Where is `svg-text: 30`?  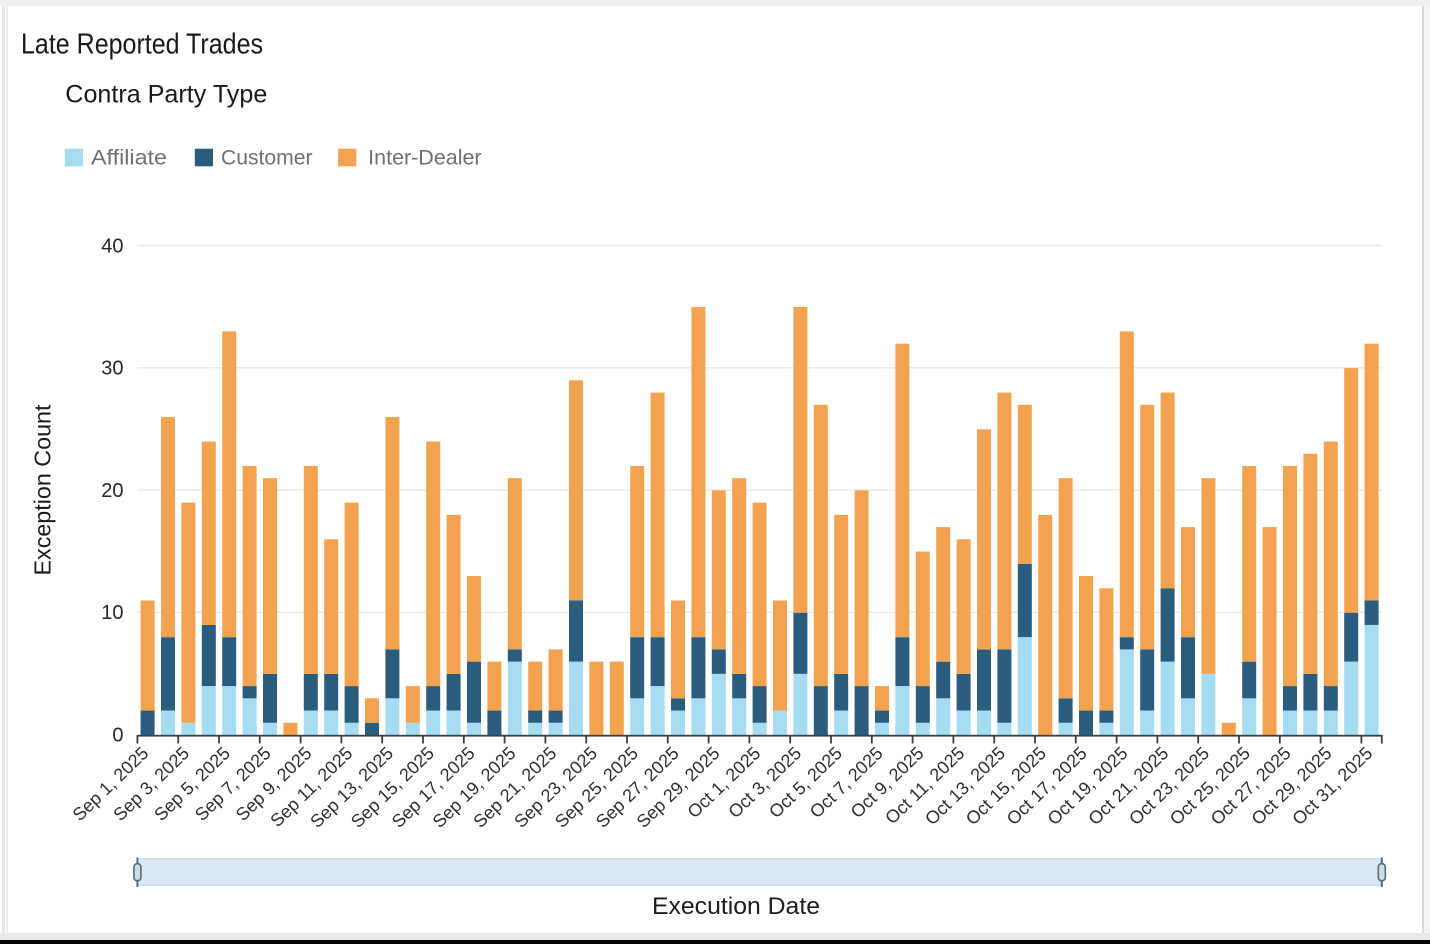
svg-text: 30 is located at coordinates (112, 369).